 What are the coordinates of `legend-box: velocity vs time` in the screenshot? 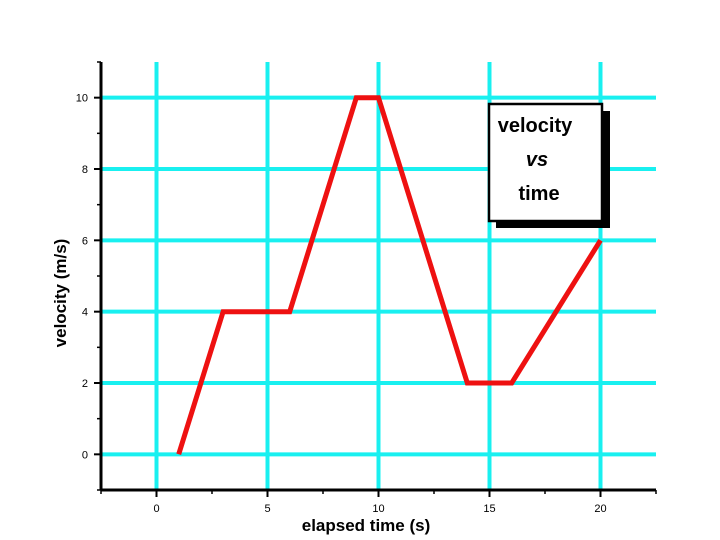 It's located at (548, 165).